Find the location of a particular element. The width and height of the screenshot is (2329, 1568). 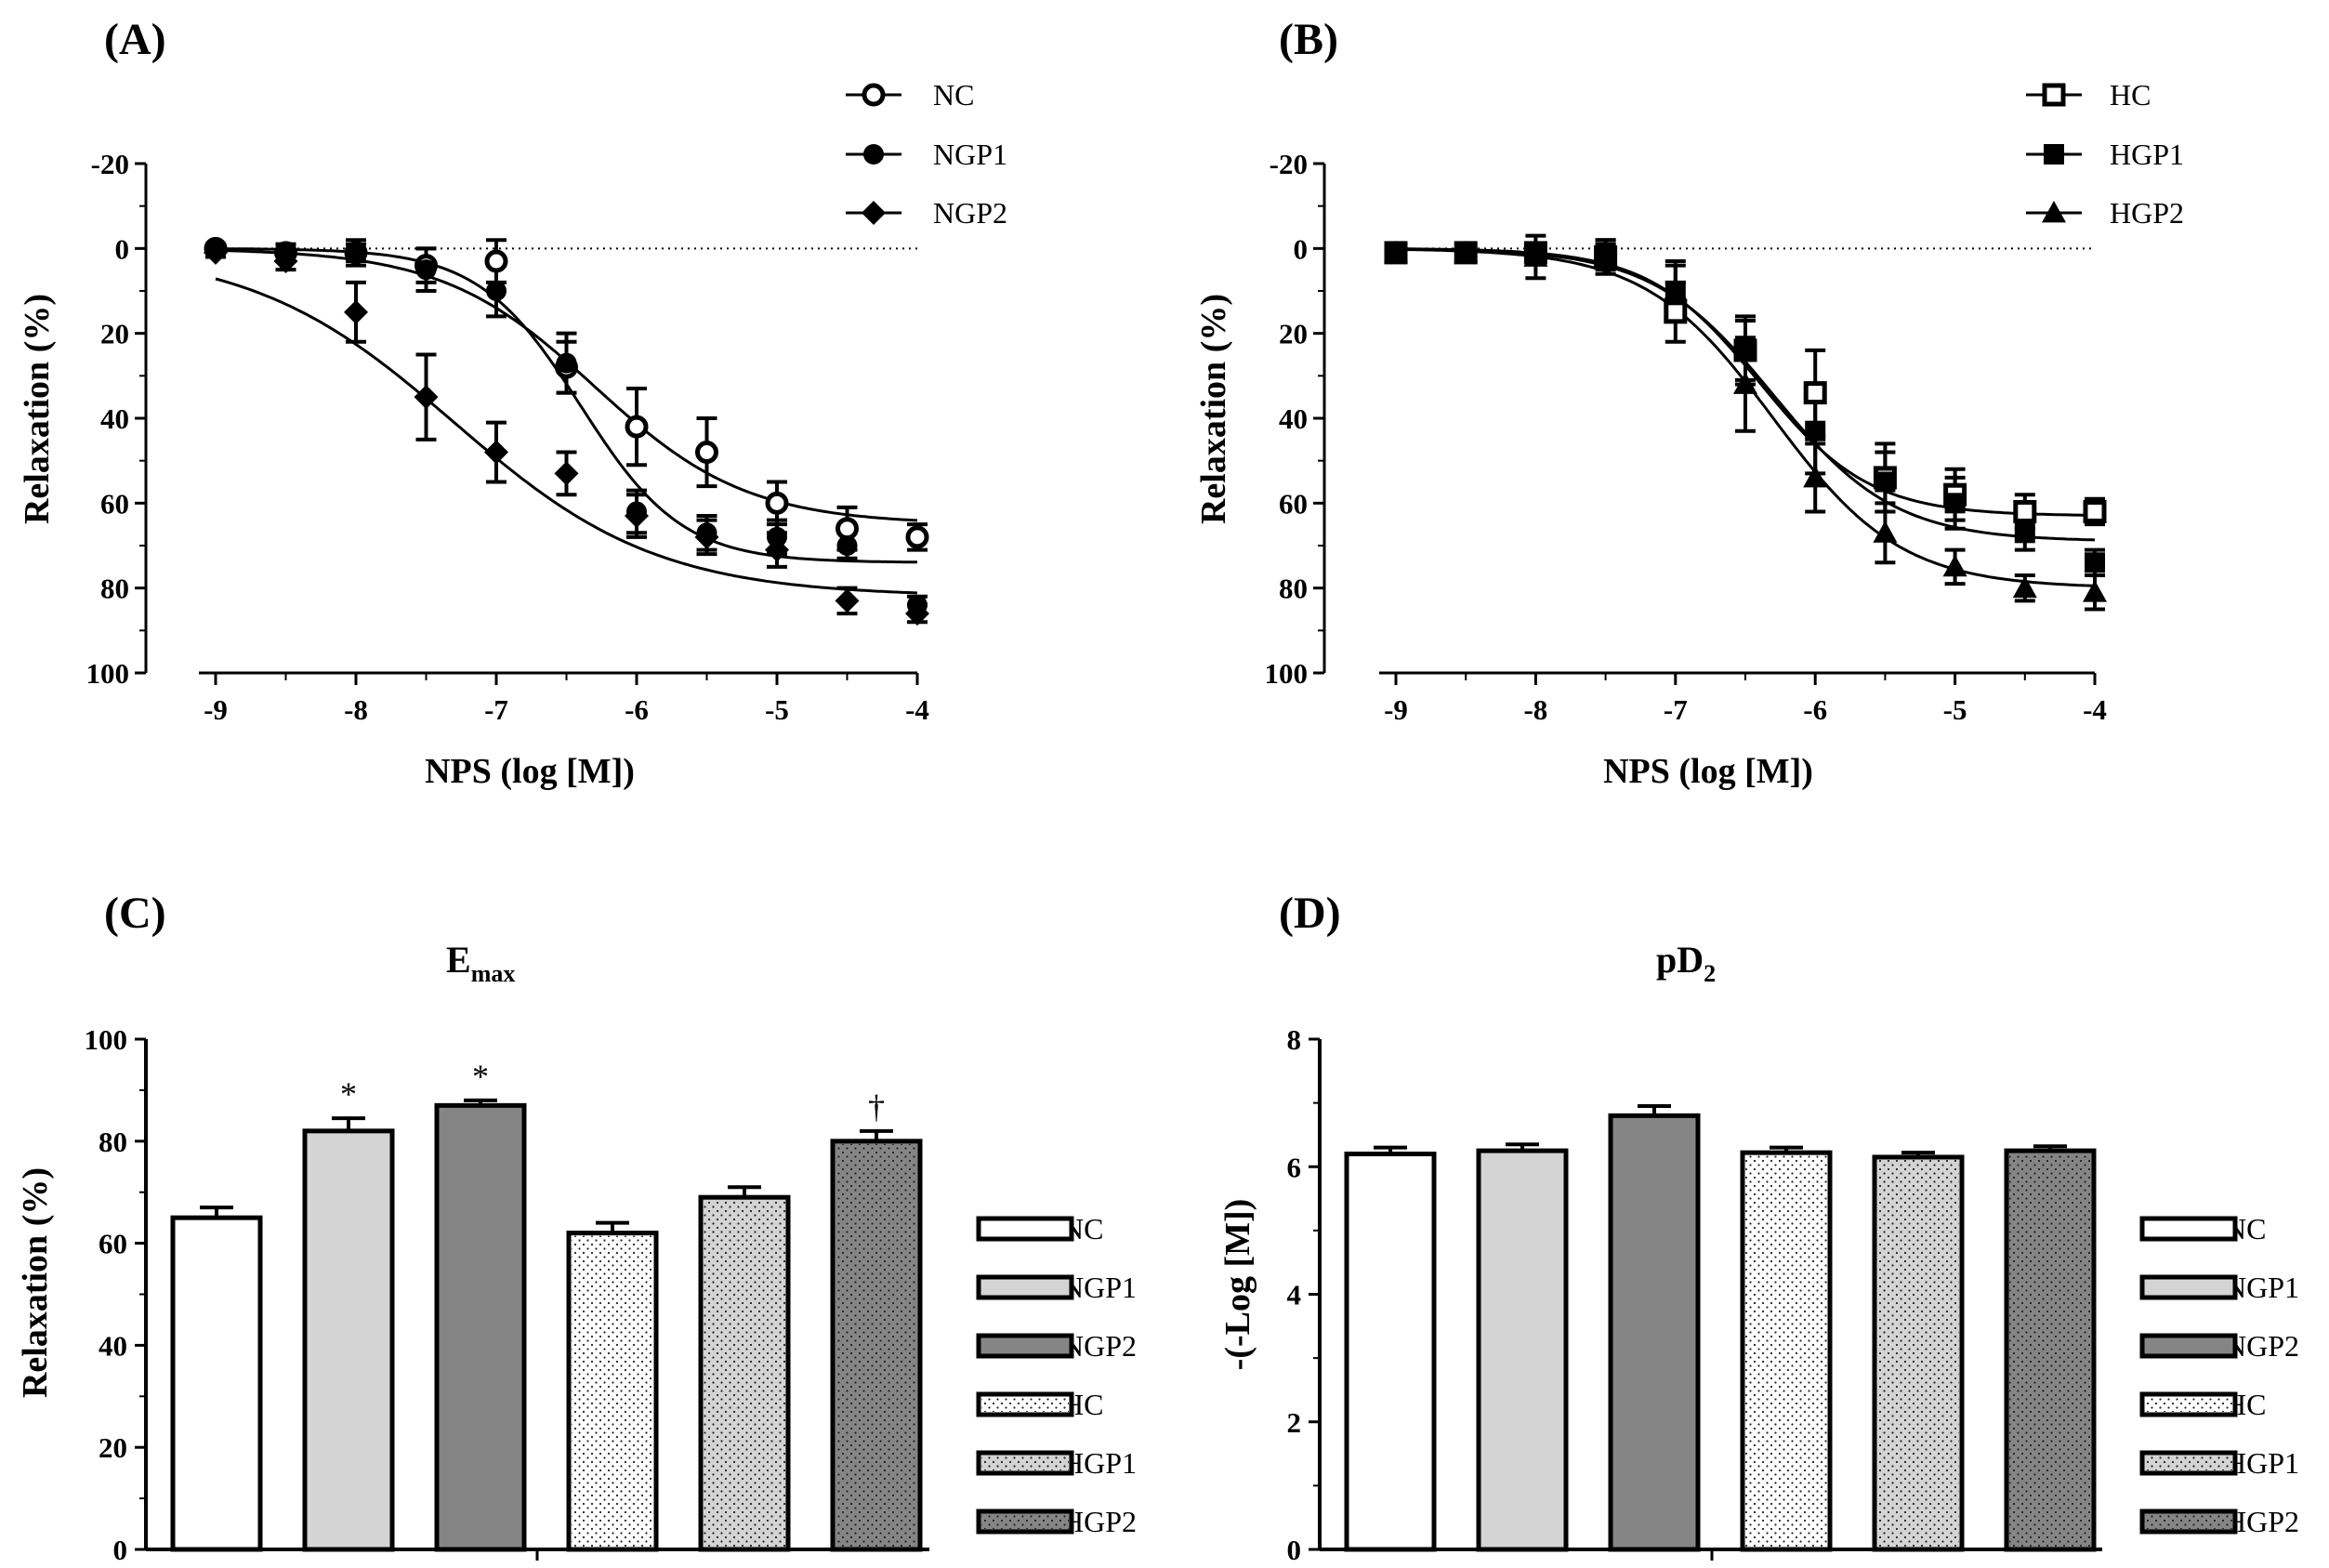

panel-d-ylabel: -(-Log [M]) is located at coordinates (1237, 1285).